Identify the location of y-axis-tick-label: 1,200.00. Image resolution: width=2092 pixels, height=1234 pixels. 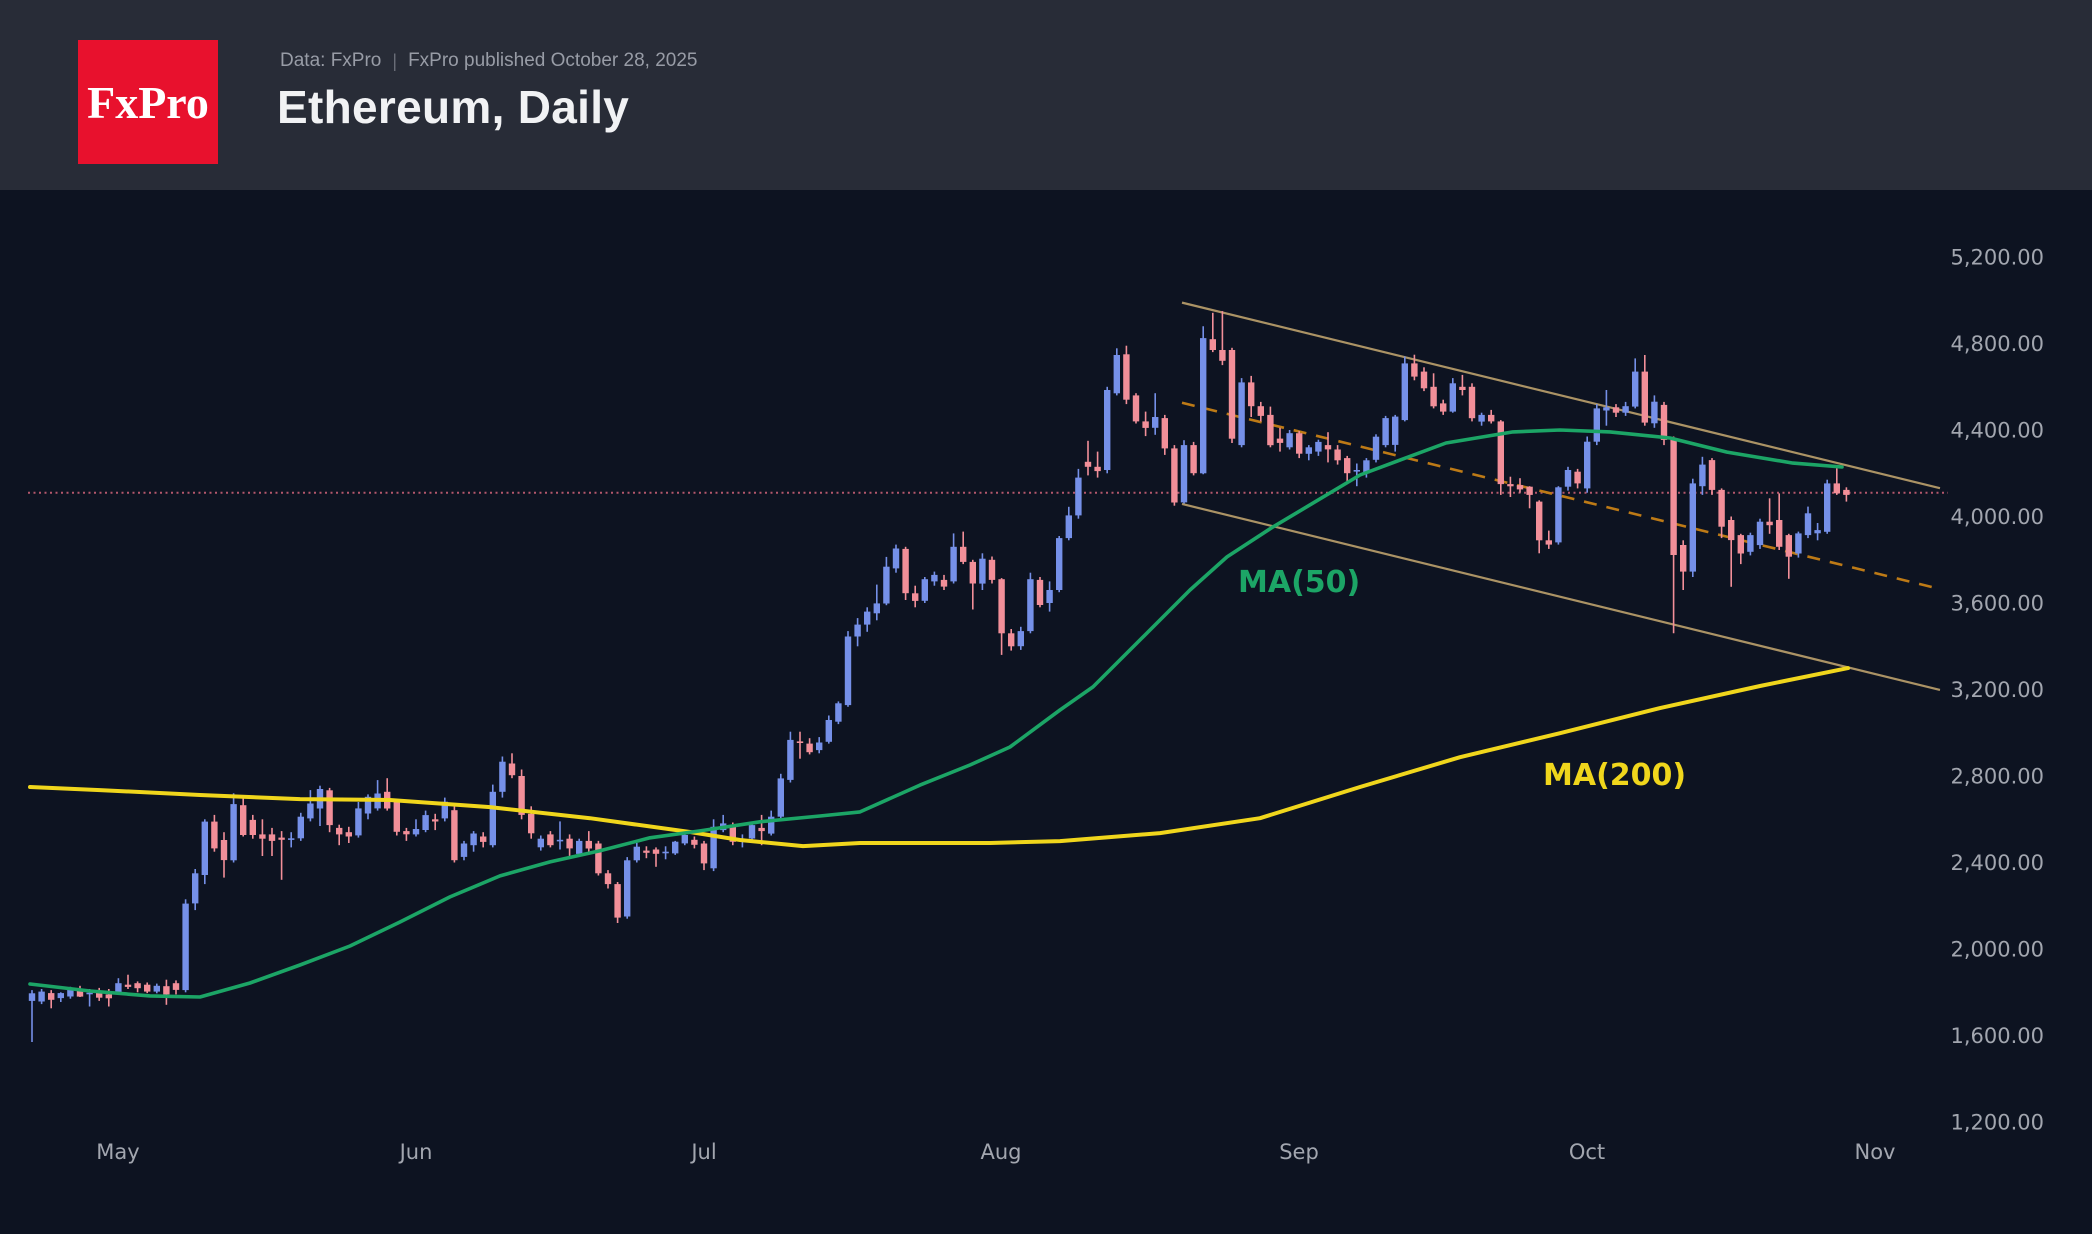
(1997, 1123).